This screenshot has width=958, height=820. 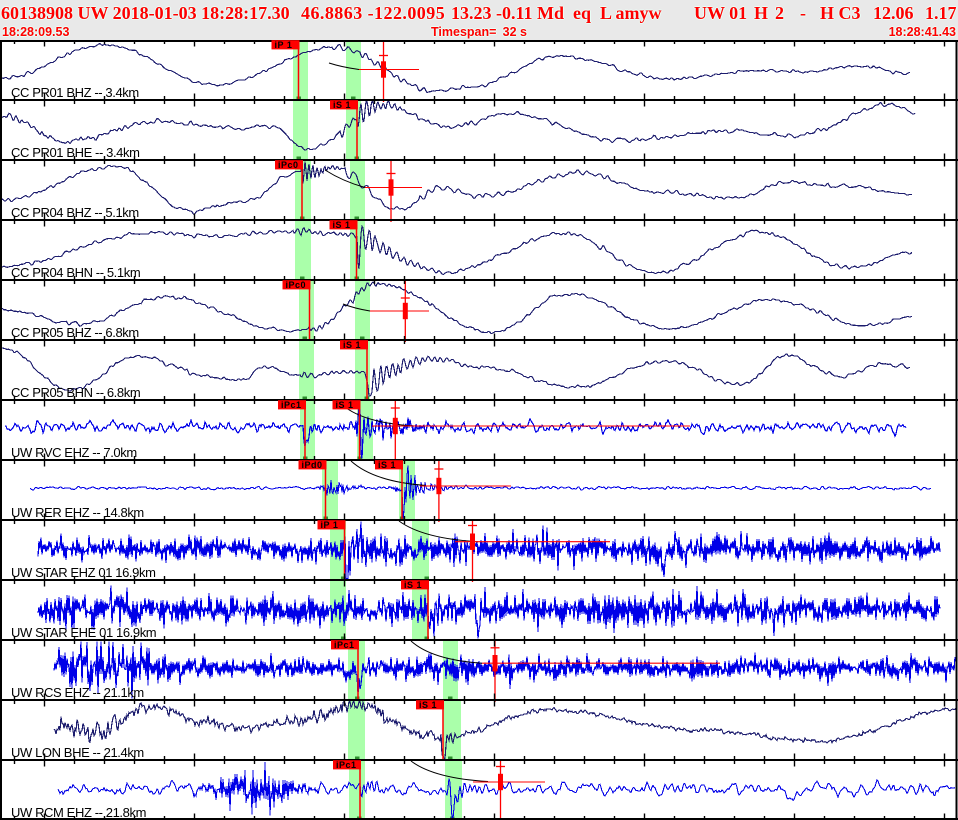 I want to click on svg-text: UW LON BHE -- 21.4km, so click(x=77, y=752).